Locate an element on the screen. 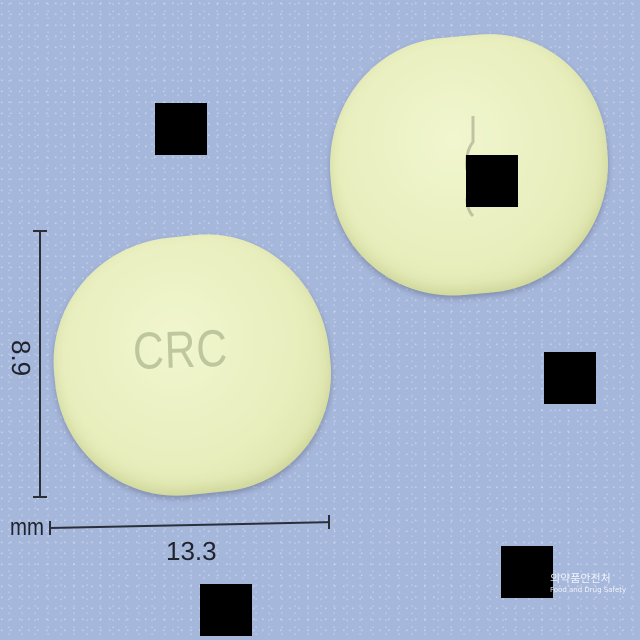 This screenshot has width=640, height=640. agency-watermark: 의약품안전처 Food and Drug Safety is located at coordinates (565, 586).